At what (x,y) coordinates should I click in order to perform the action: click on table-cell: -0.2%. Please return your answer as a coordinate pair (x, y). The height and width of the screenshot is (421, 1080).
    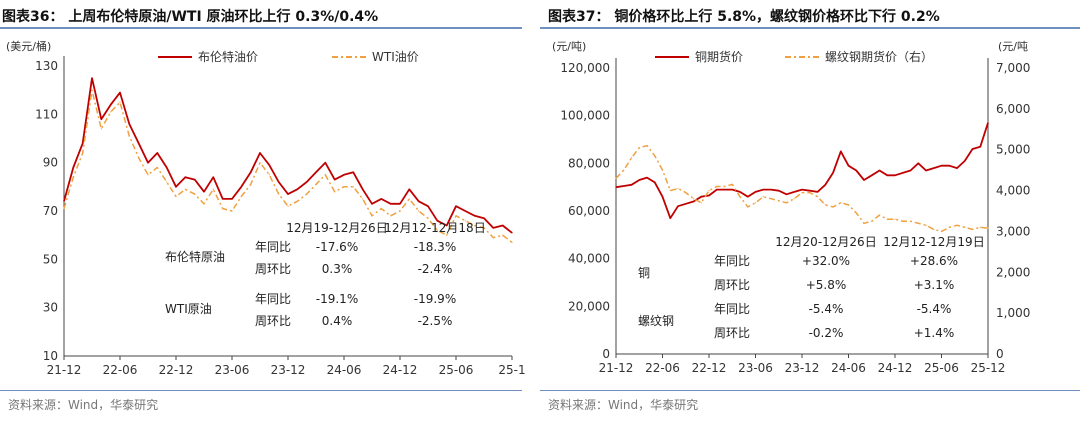
    Looking at the image, I should click on (826, 333).